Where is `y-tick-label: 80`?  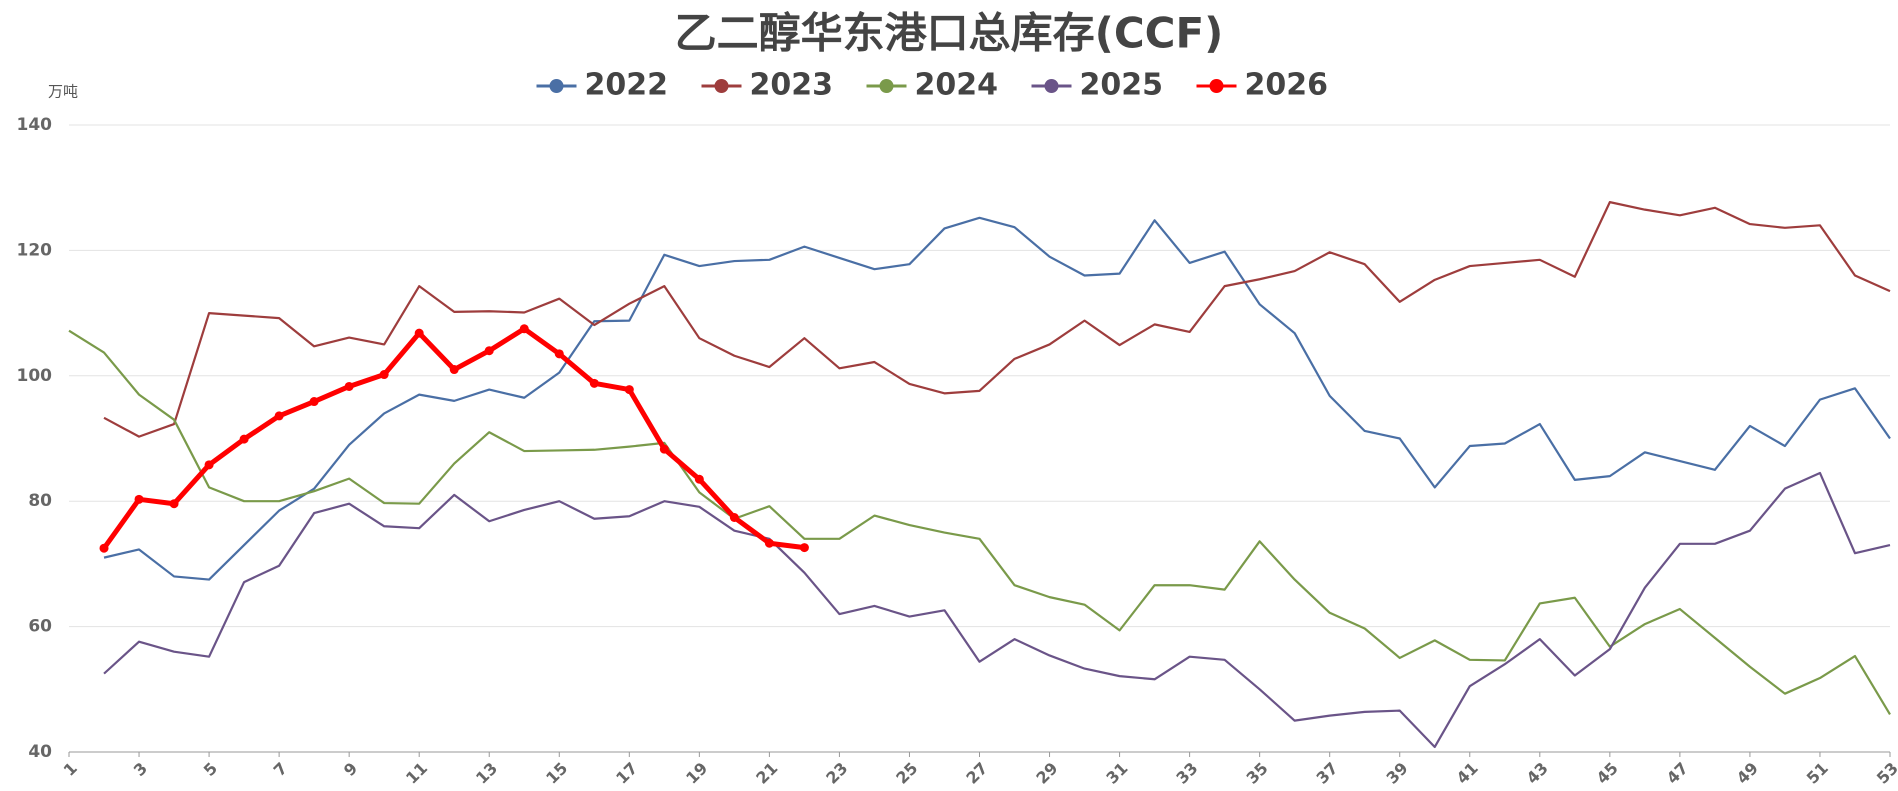
y-tick-label: 80 is located at coordinates (40, 501).